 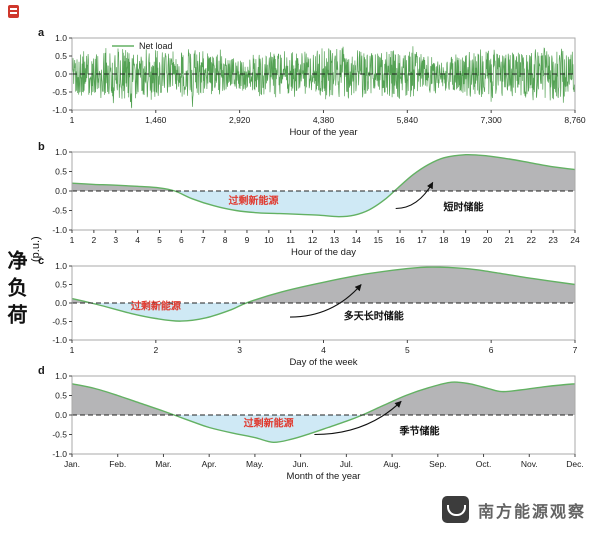 What do you see at coordinates (357, 240) in the screenshot?
I see `svg-text: 14` at bounding box center [357, 240].